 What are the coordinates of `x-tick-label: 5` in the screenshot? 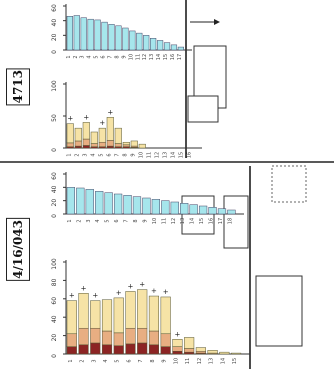 It's located at (118, 360).